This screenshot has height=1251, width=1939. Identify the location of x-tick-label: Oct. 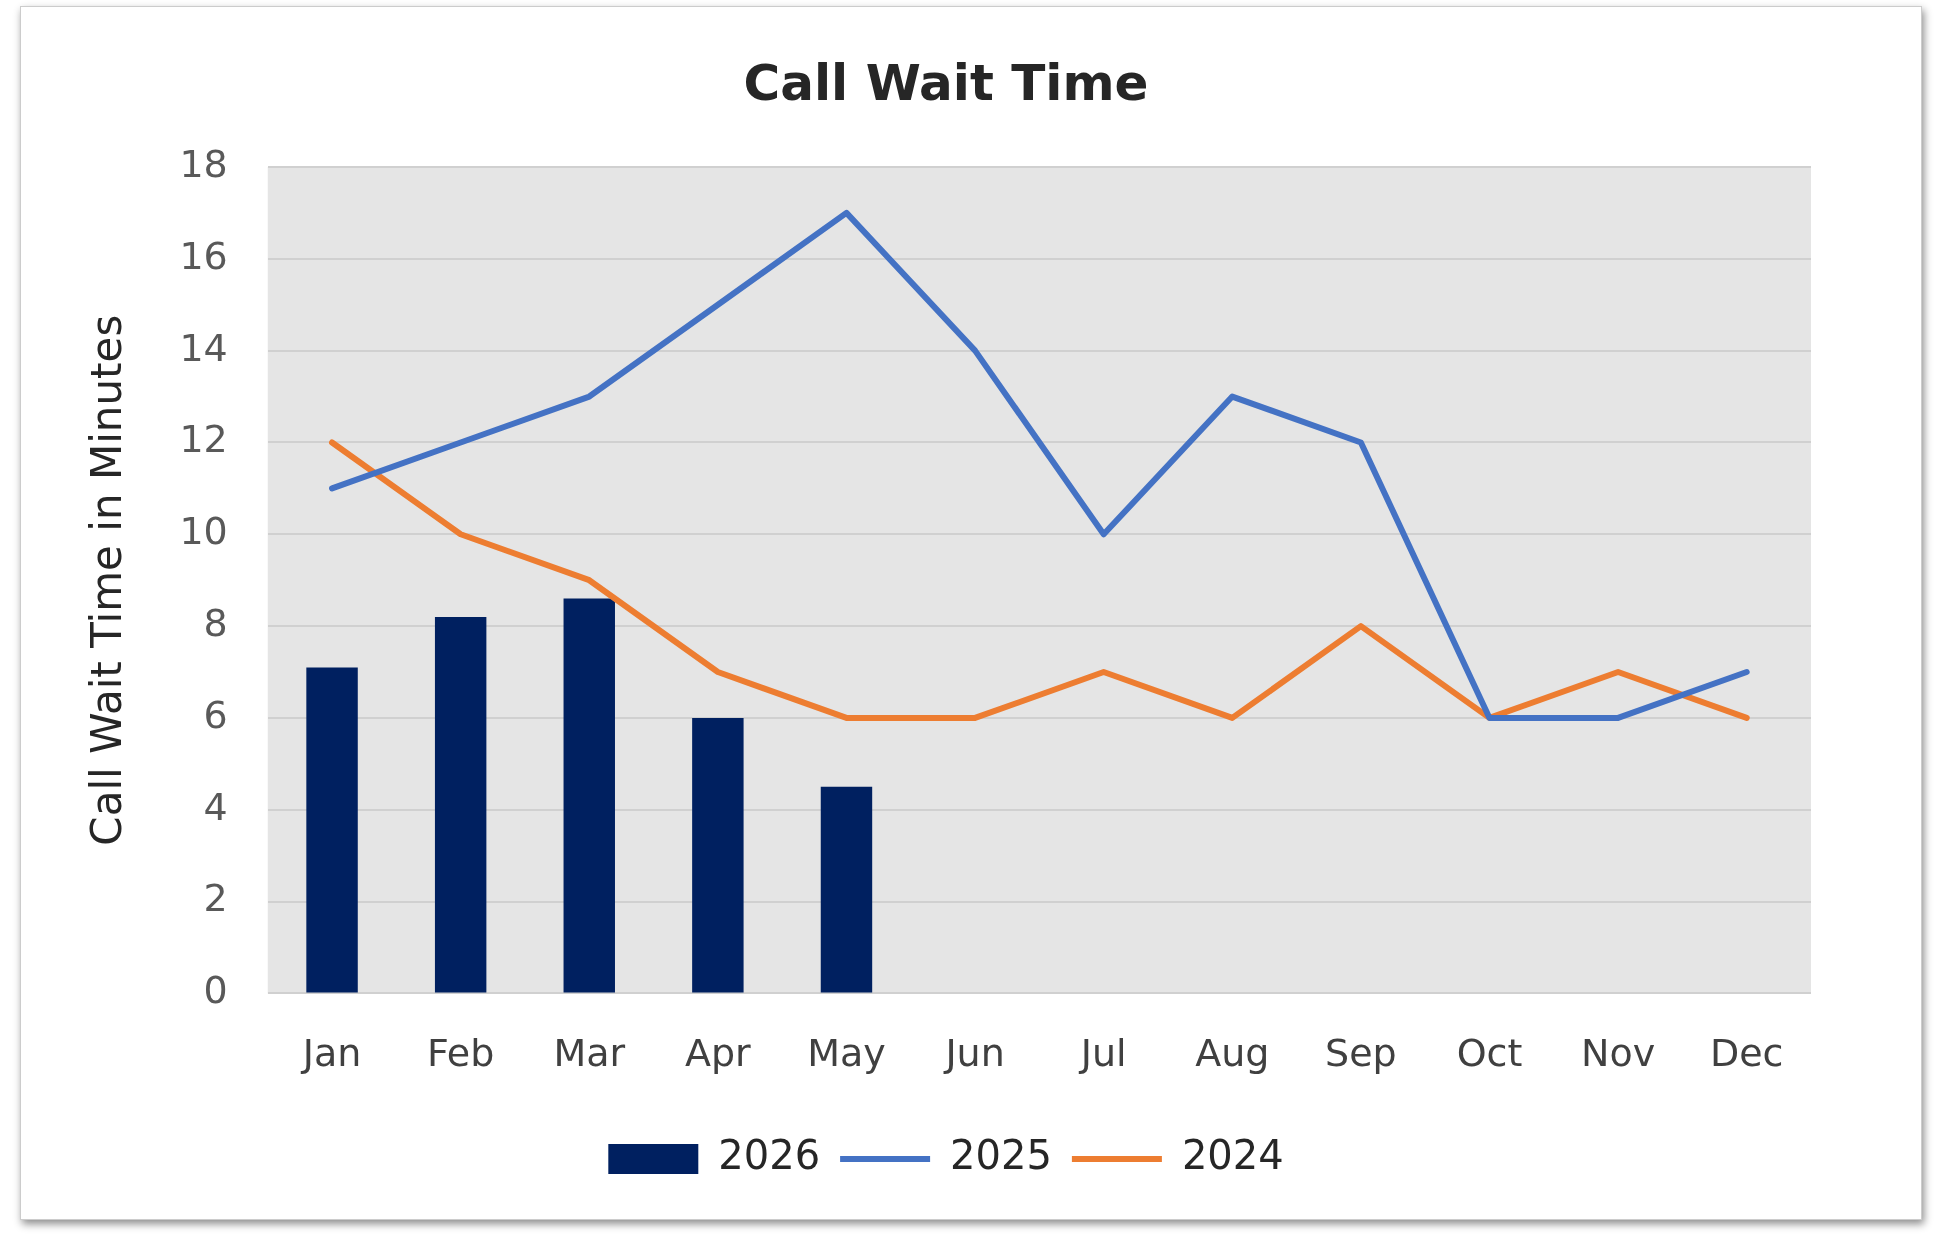
(1489, 1053).